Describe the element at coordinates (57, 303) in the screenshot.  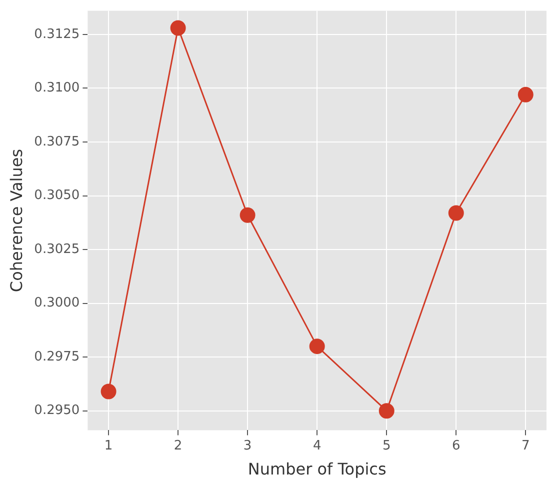
I see `y-tick-label: 0.3000` at that location.